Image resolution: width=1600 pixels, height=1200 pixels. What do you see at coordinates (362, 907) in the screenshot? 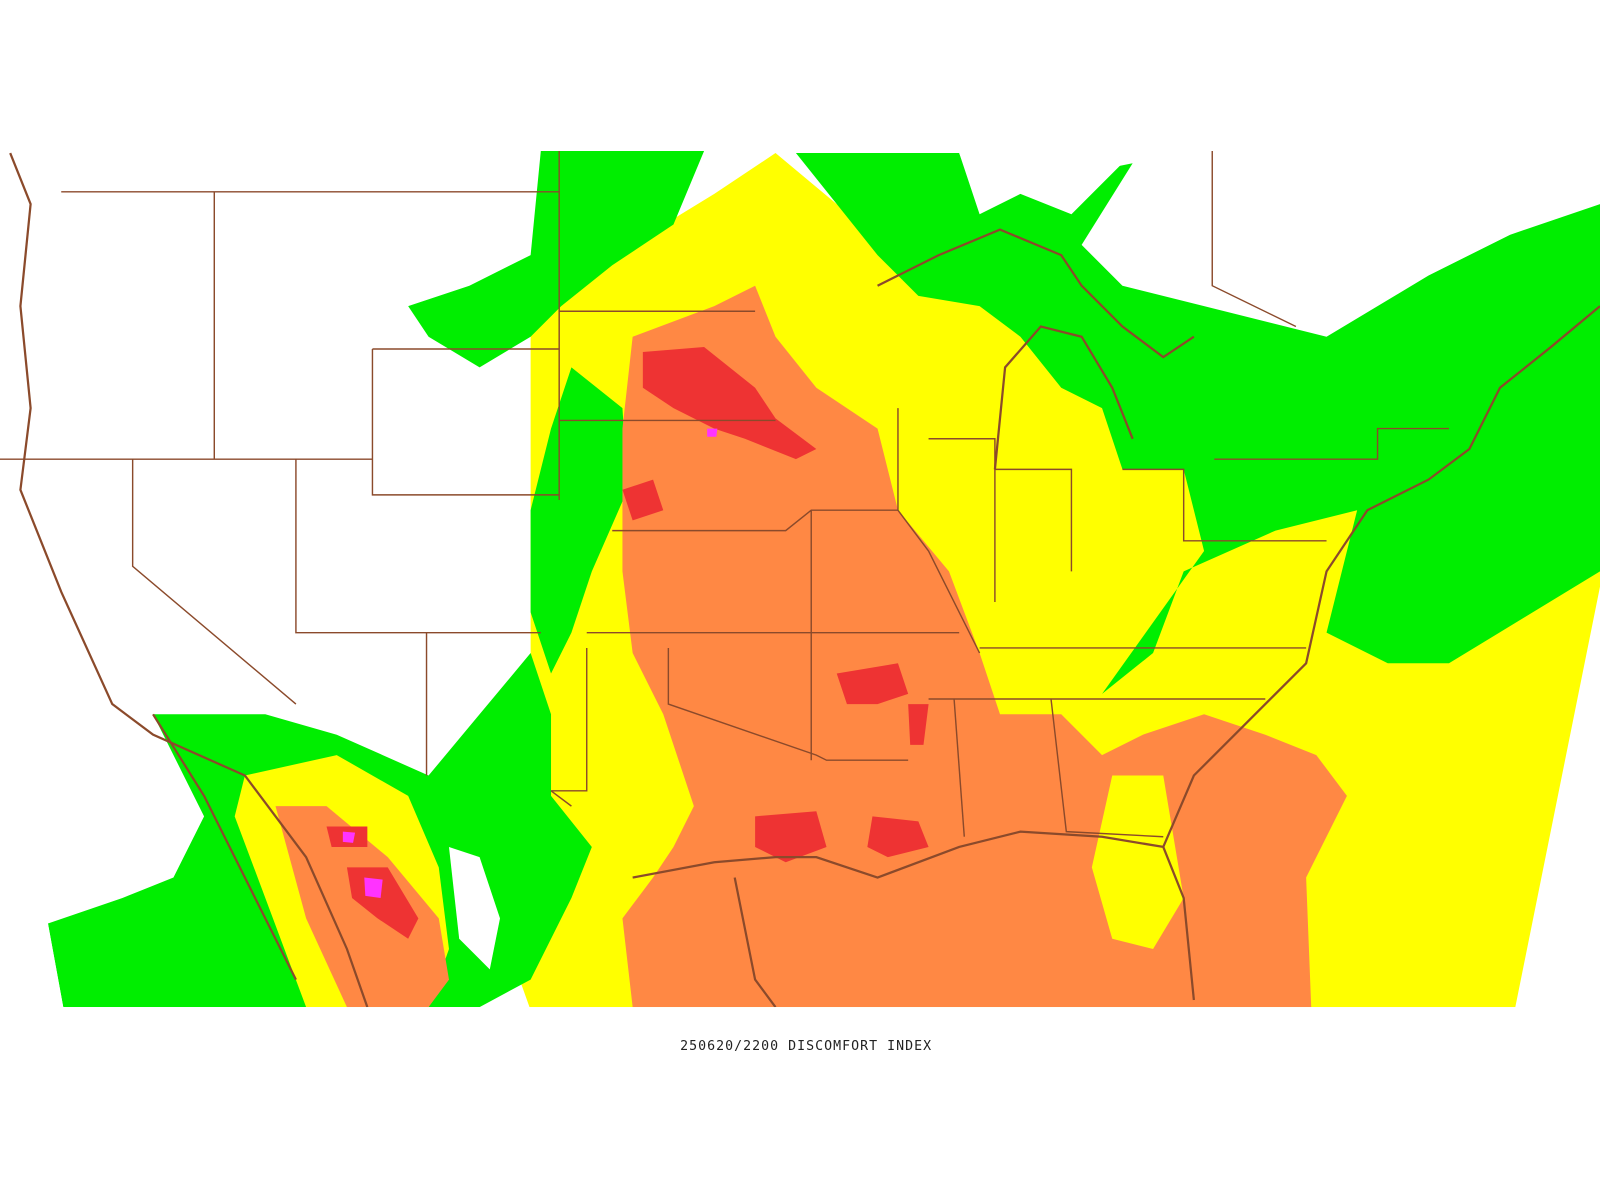
I see `zone-orange` at bounding box center [362, 907].